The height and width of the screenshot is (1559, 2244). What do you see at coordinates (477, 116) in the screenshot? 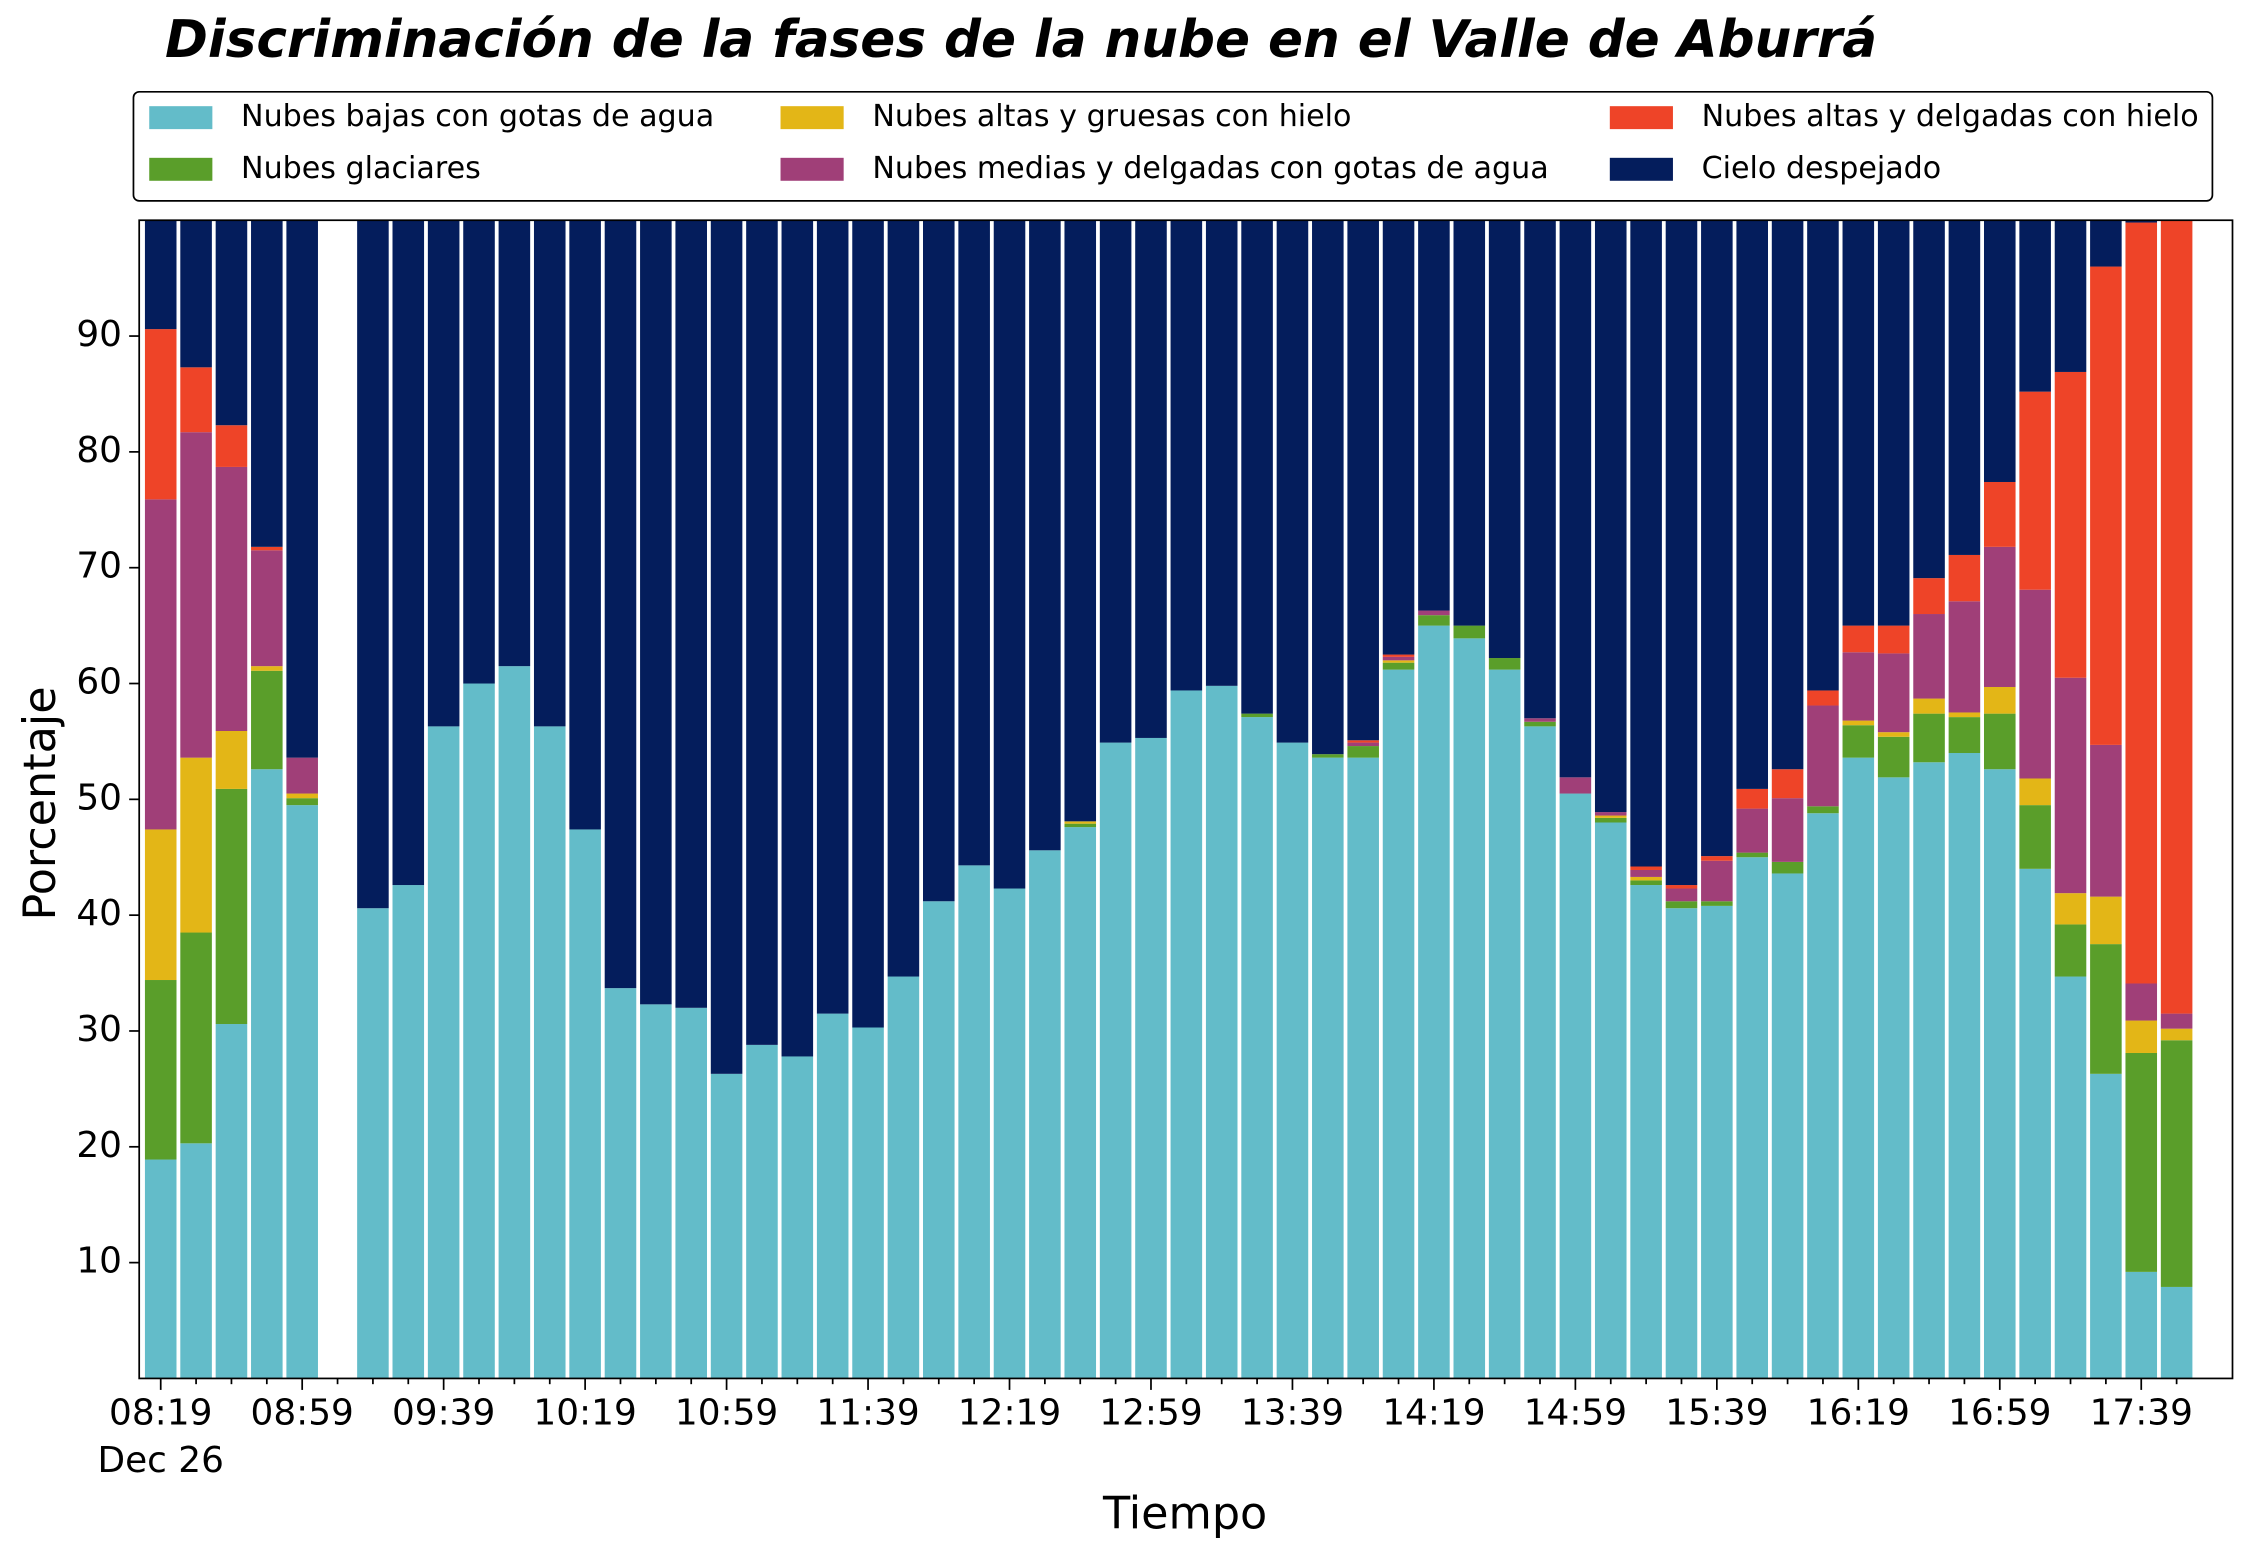
I see `legend-label: Nubes bajas con gotas de agua` at bounding box center [477, 116].